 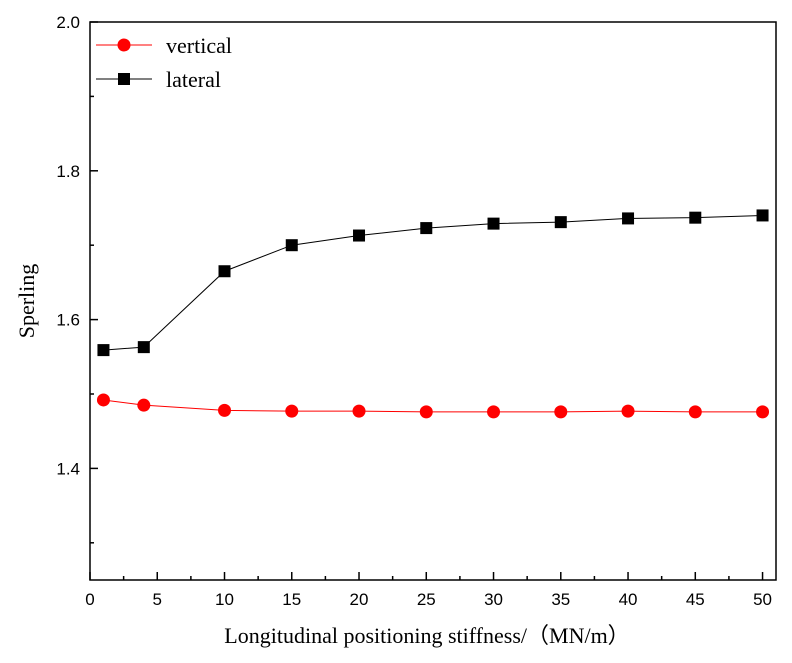 What do you see at coordinates (68, 171) in the screenshot?
I see `y-tick-label: 1.8` at bounding box center [68, 171].